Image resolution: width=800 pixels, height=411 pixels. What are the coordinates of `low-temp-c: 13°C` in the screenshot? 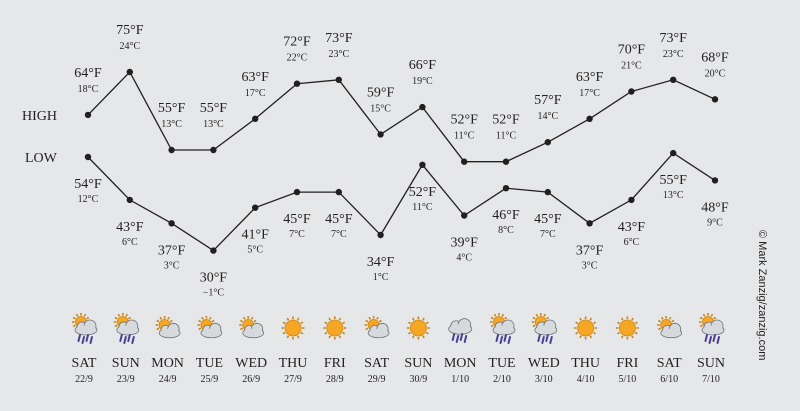 It's located at (673, 195).